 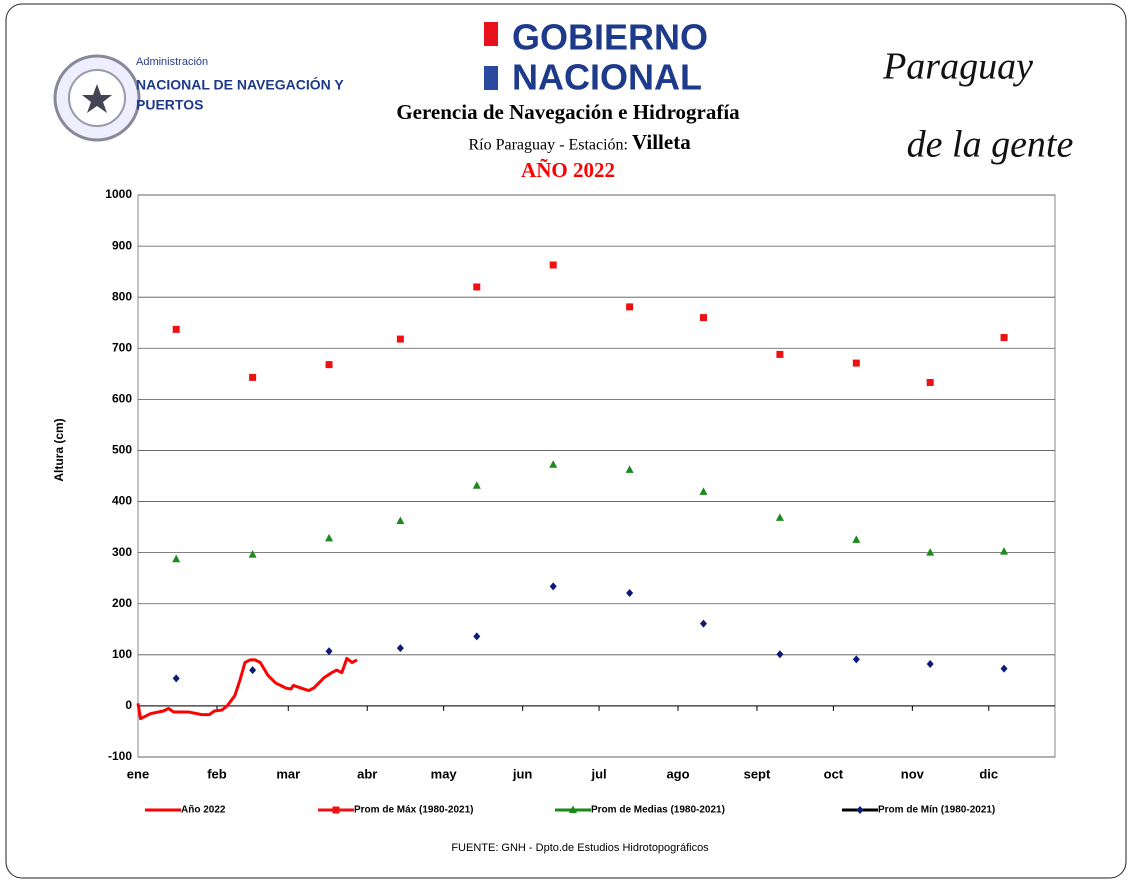 What do you see at coordinates (834, 773) in the screenshot?
I see `x-tick-label: oct` at bounding box center [834, 773].